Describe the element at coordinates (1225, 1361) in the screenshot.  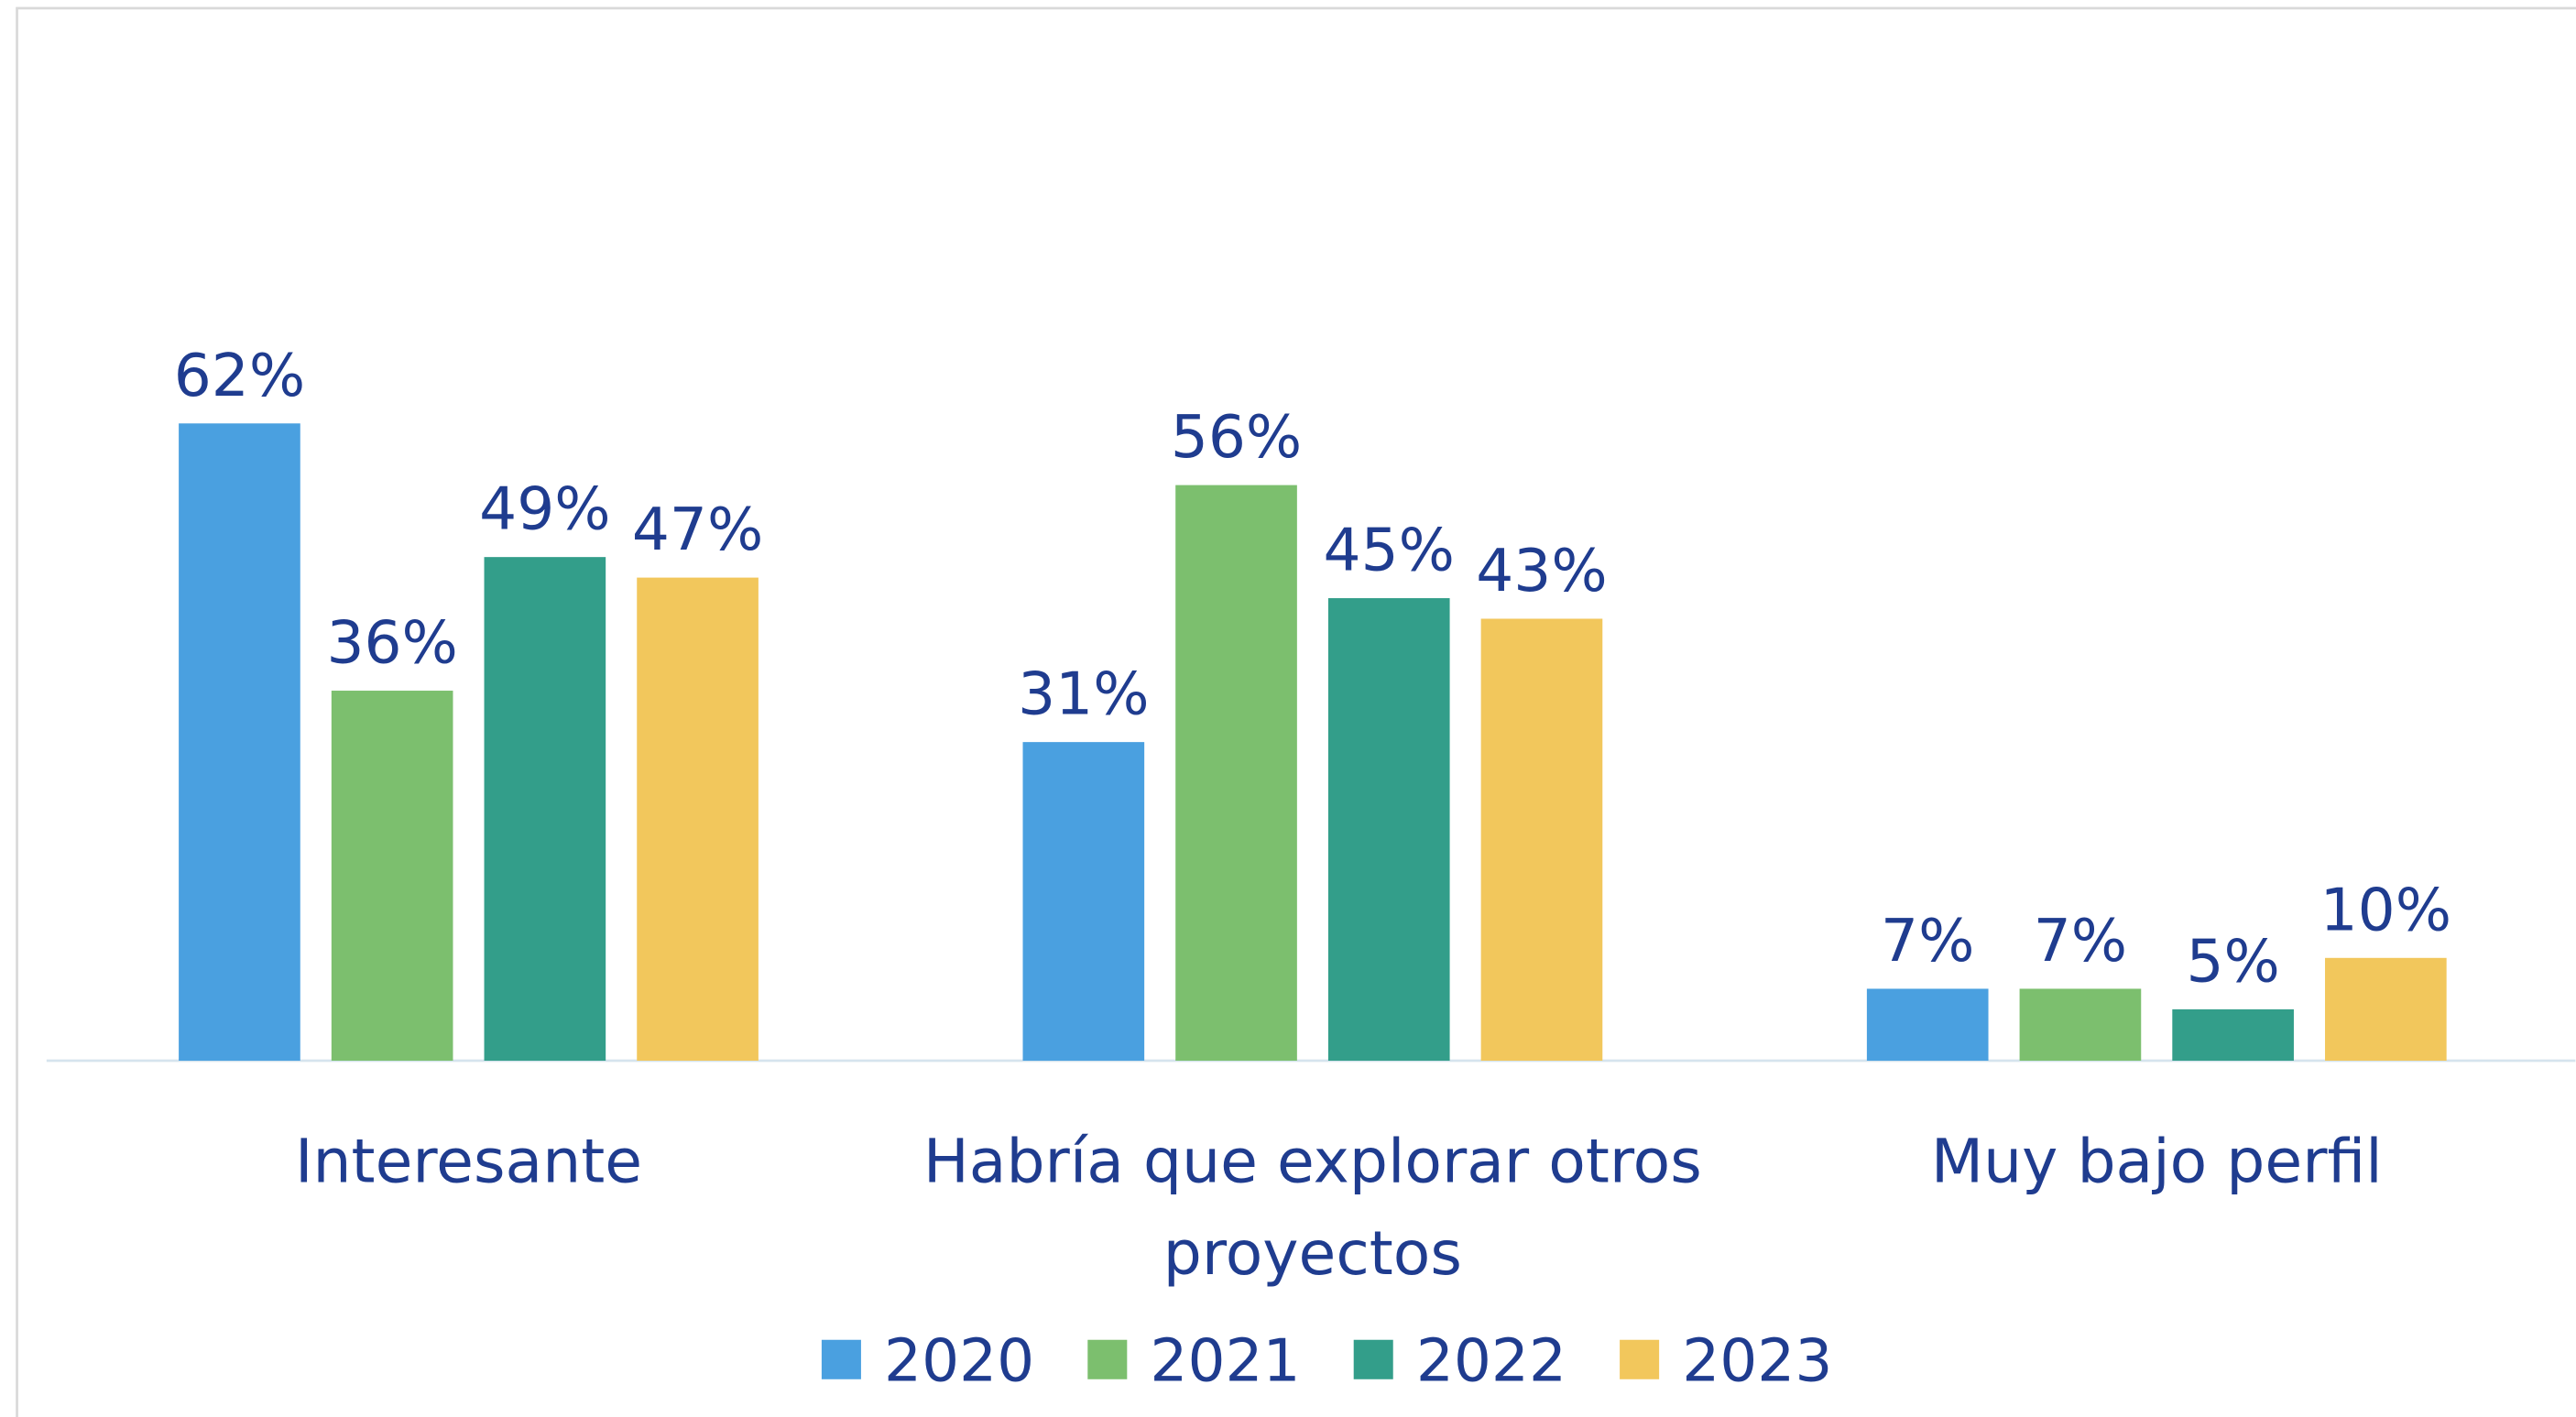
I see `legend-label: 2021` at that location.